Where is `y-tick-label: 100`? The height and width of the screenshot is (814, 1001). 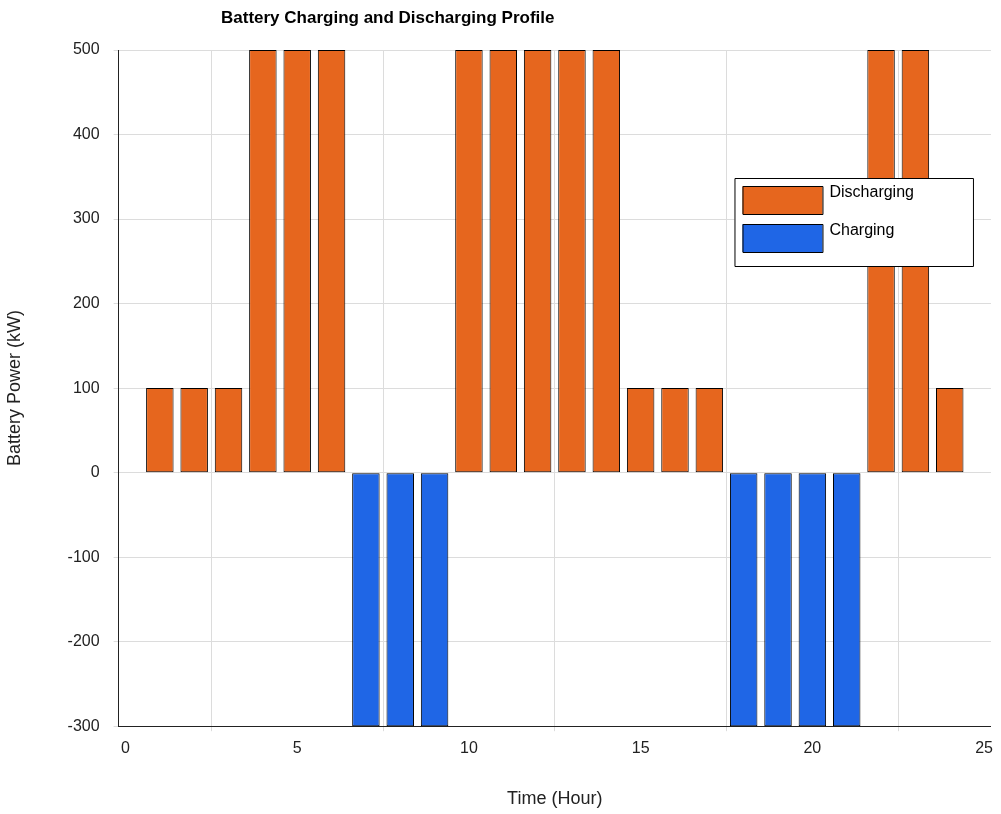 y-tick-label: 100 is located at coordinates (86, 387).